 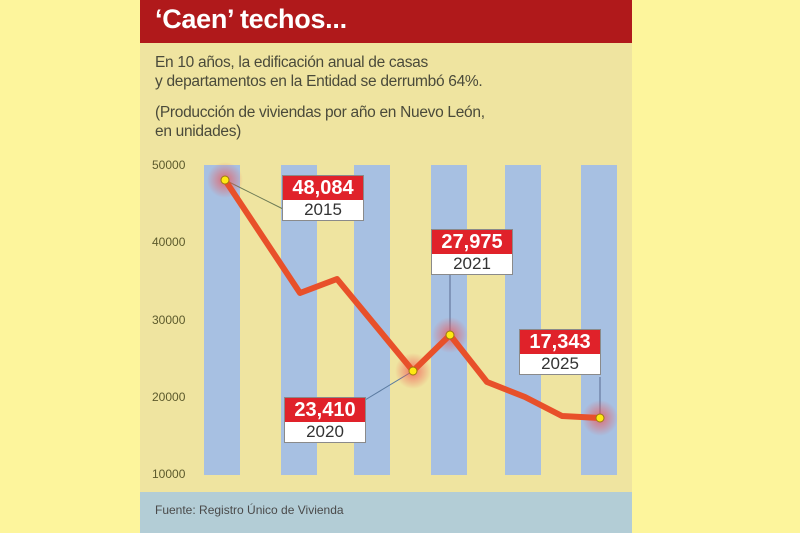 I want to click on y-tick-40000: 40000, so click(x=169, y=242).